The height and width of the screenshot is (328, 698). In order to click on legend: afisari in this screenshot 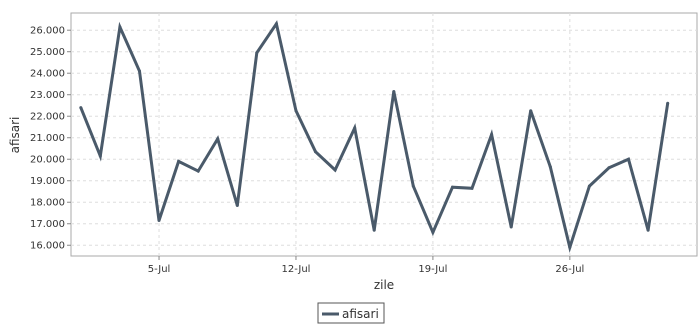, I will do `click(351, 313)`.